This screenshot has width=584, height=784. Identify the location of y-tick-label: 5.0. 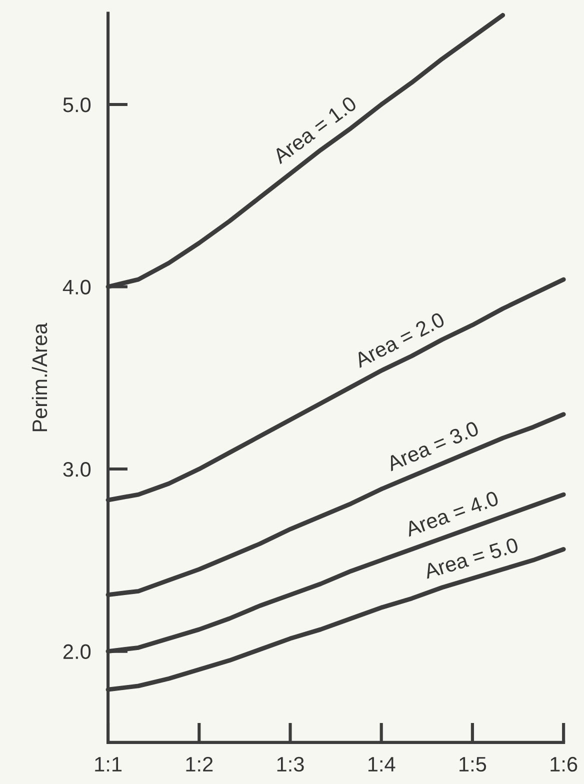
(77, 104).